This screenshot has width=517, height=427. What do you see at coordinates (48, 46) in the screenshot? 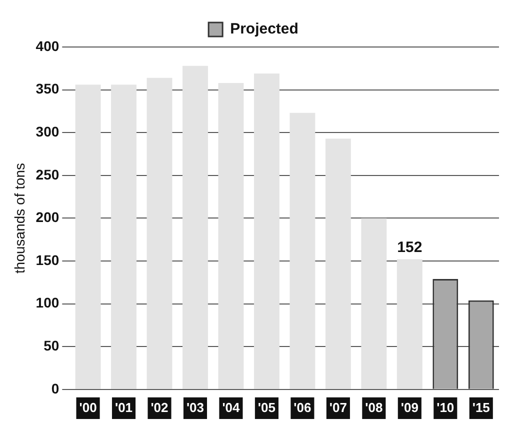
I see `y-tick-label: 400` at bounding box center [48, 46].